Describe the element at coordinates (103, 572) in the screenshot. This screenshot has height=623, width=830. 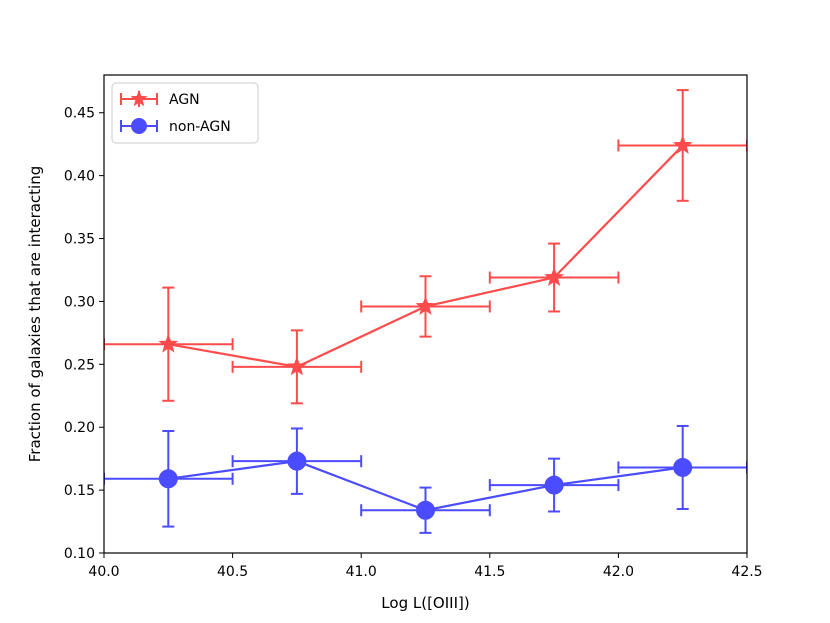
I see `x-tick-label: 40.0` at that location.